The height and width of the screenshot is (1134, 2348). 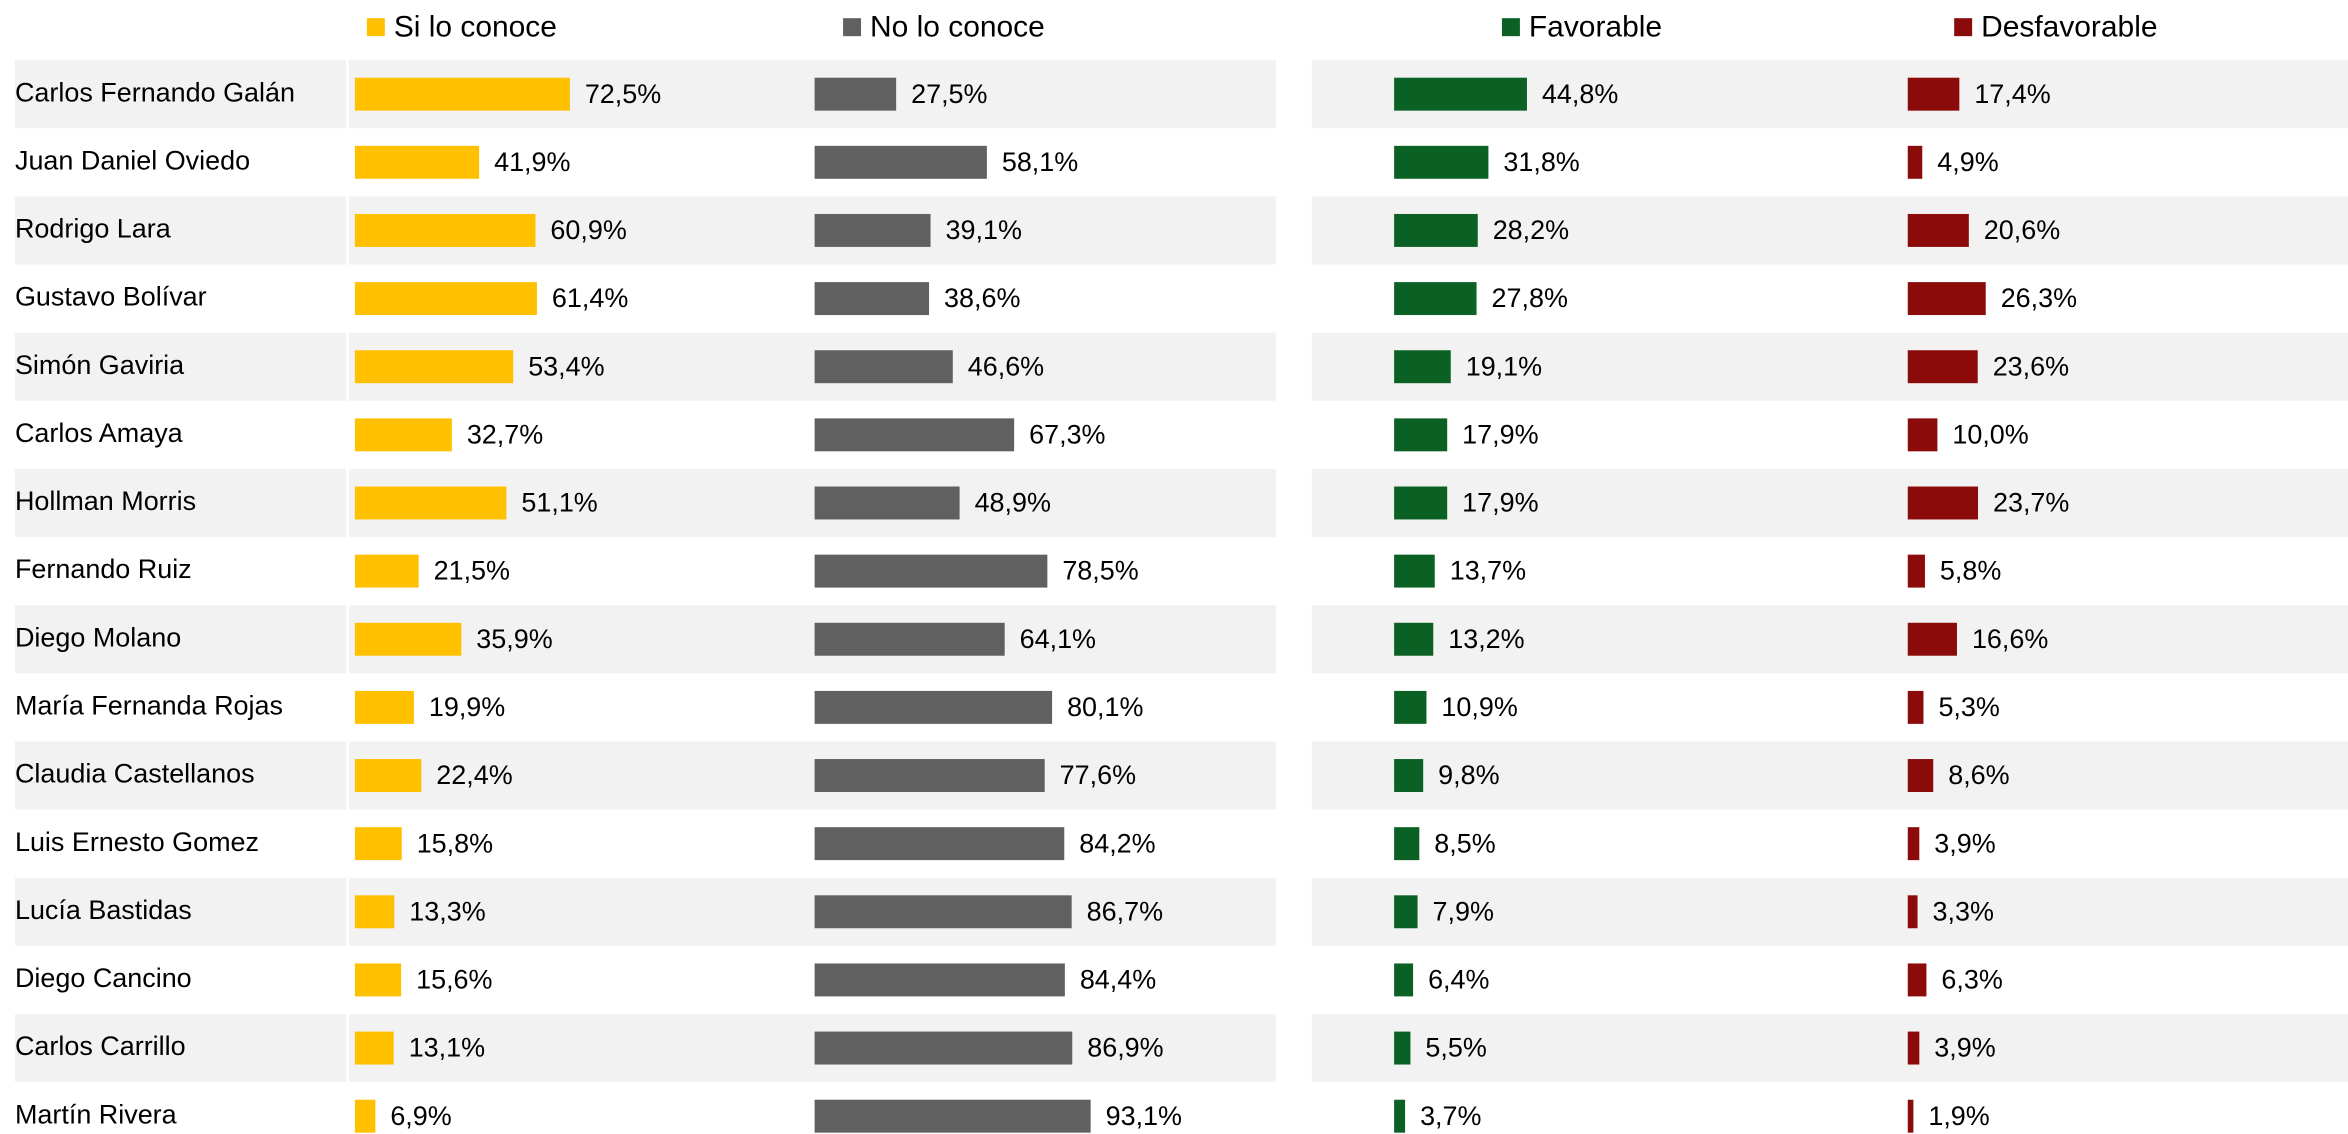 I want to click on row-label: Rodrigo Lara, so click(x=93, y=229).